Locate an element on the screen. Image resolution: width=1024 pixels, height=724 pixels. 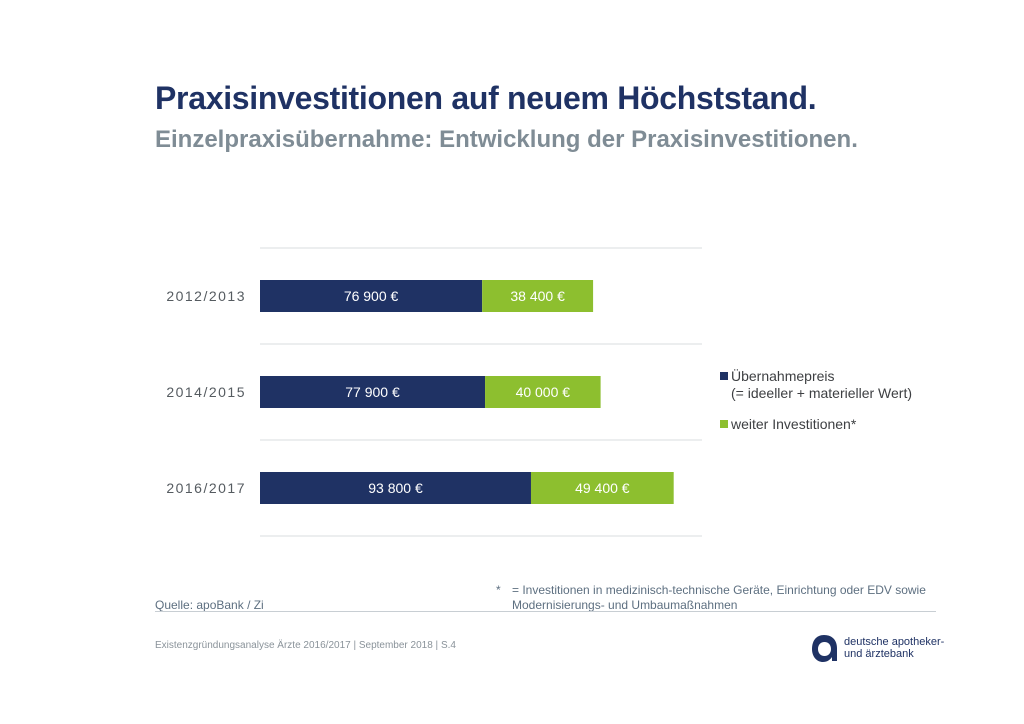
legend-note-uebernahmepreis: (= ideeller + materieller Wert) is located at coordinates (822, 393).